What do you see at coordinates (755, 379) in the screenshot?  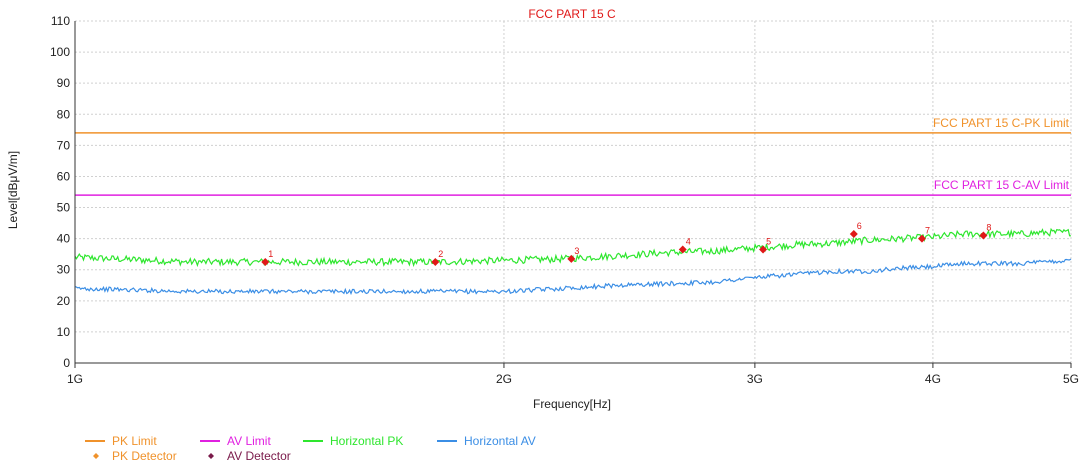 I see `x-tick-label: 3G` at bounding box center [755, 379].